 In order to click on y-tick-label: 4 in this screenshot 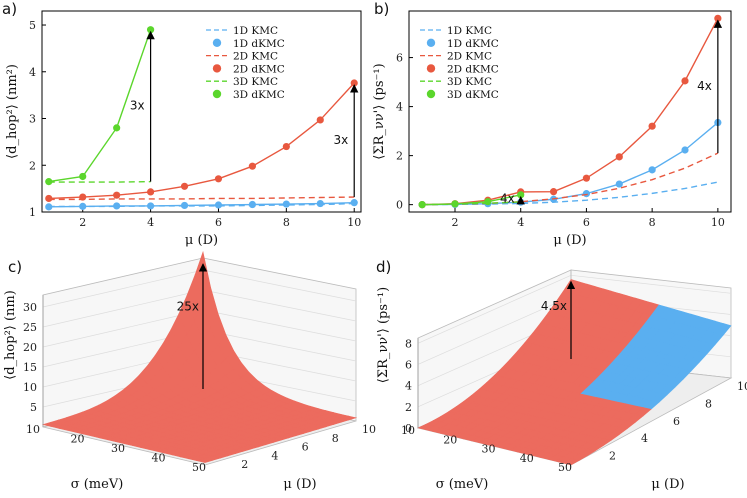, I will do `click(399, 107)`.